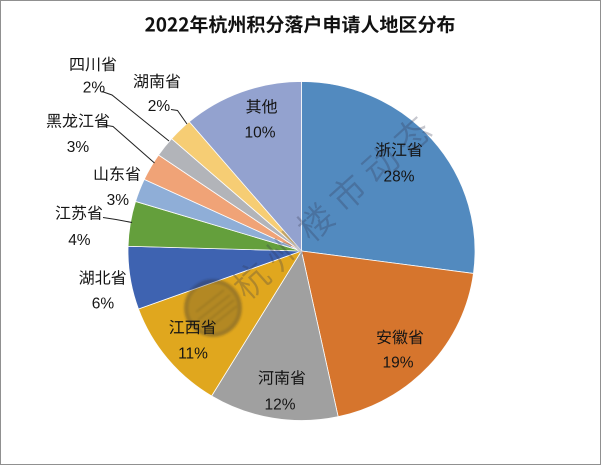 This screenshot has height=465, width=601. I want to click on svg-text: 12%, so click(279, 405).